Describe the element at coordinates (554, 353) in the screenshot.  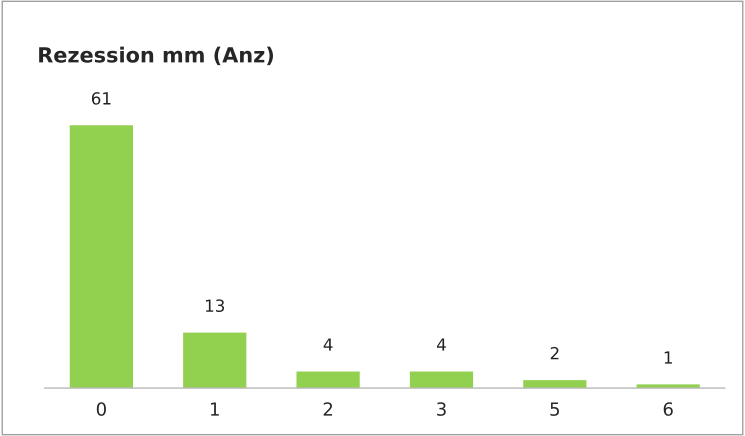
I see `data-label: 2` at that location.